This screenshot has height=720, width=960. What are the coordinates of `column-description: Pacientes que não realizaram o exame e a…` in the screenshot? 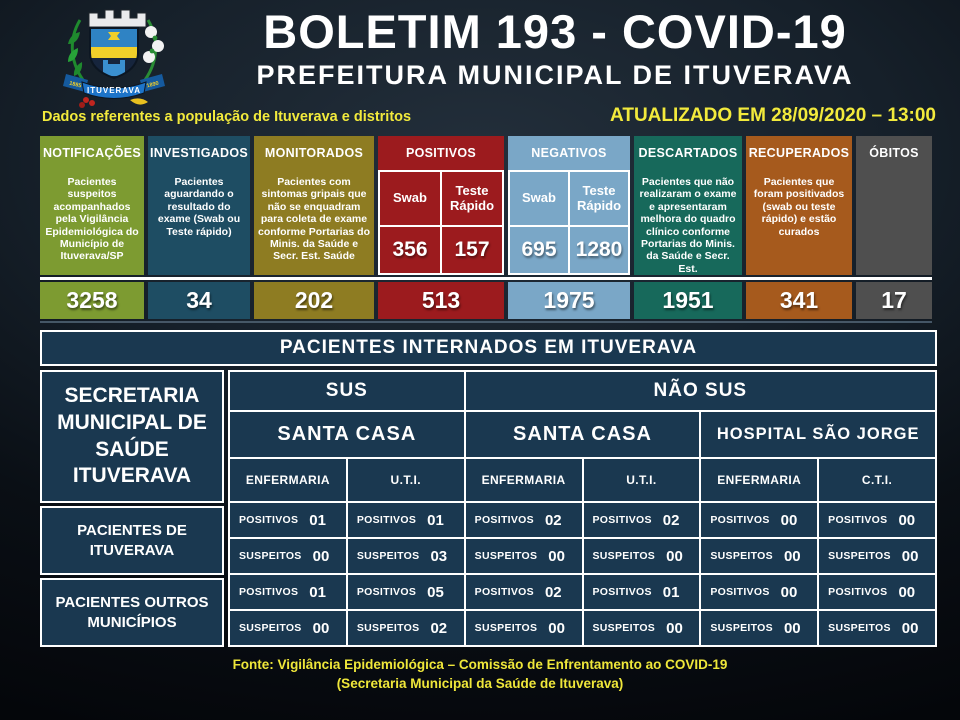 It's located at (688, 222).